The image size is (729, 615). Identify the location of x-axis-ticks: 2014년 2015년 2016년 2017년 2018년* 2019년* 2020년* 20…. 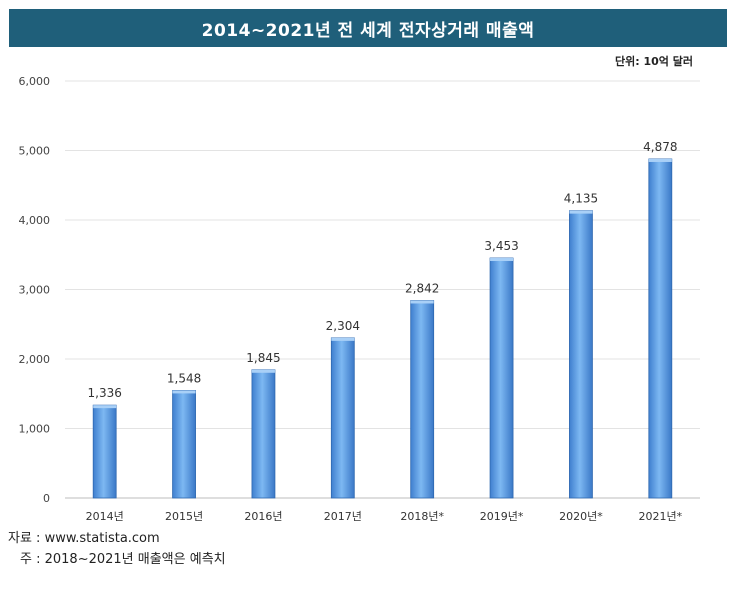
(384, 516).